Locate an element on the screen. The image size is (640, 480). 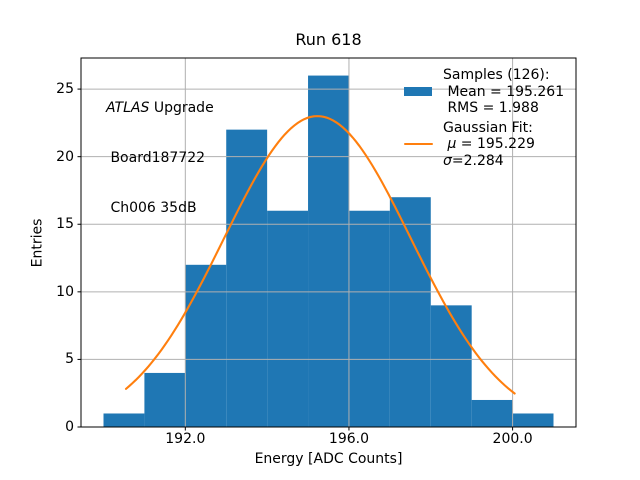
legend-row-rms: RMS = 1.988 is located at coordinates (484, 108).